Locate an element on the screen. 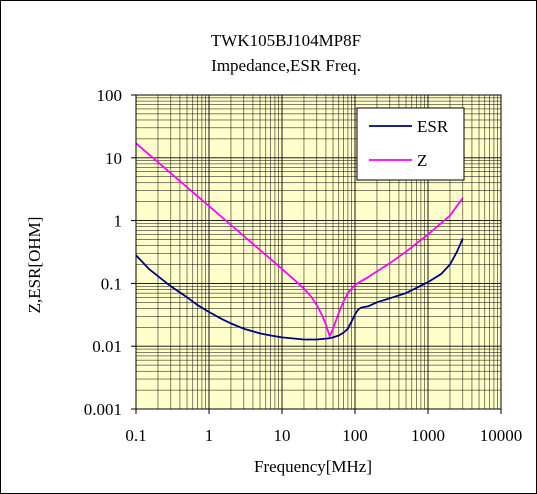  y-tick-label: 0.01 is located at coordinates (107, 346).